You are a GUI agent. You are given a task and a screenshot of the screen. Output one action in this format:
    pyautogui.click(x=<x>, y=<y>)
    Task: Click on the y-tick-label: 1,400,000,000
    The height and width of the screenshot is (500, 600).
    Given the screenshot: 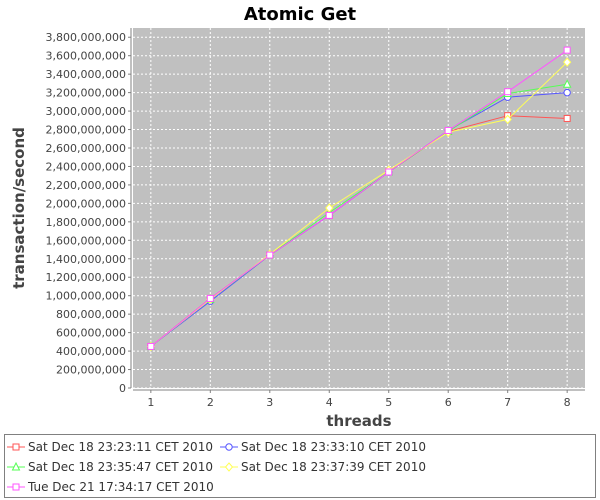 What is the action you would take?
    pyautogui.click(x=86, y=259)
    